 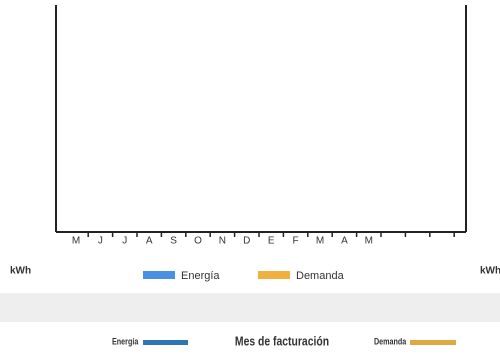 I want to click on x-tick-label: S, so click(x=173, y=241).